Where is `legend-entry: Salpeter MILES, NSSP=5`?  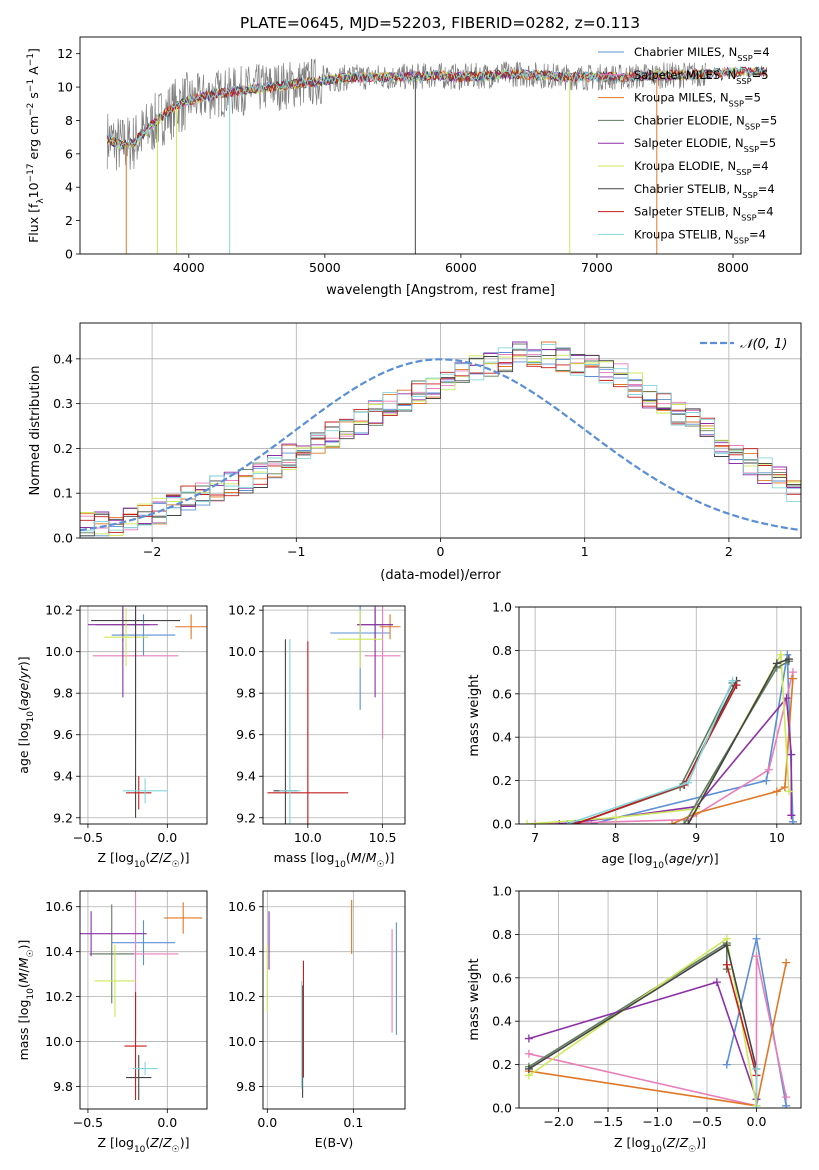 legend-entry: Salpeter MILES, NSSP=5 is located at coordinates (701, 77).